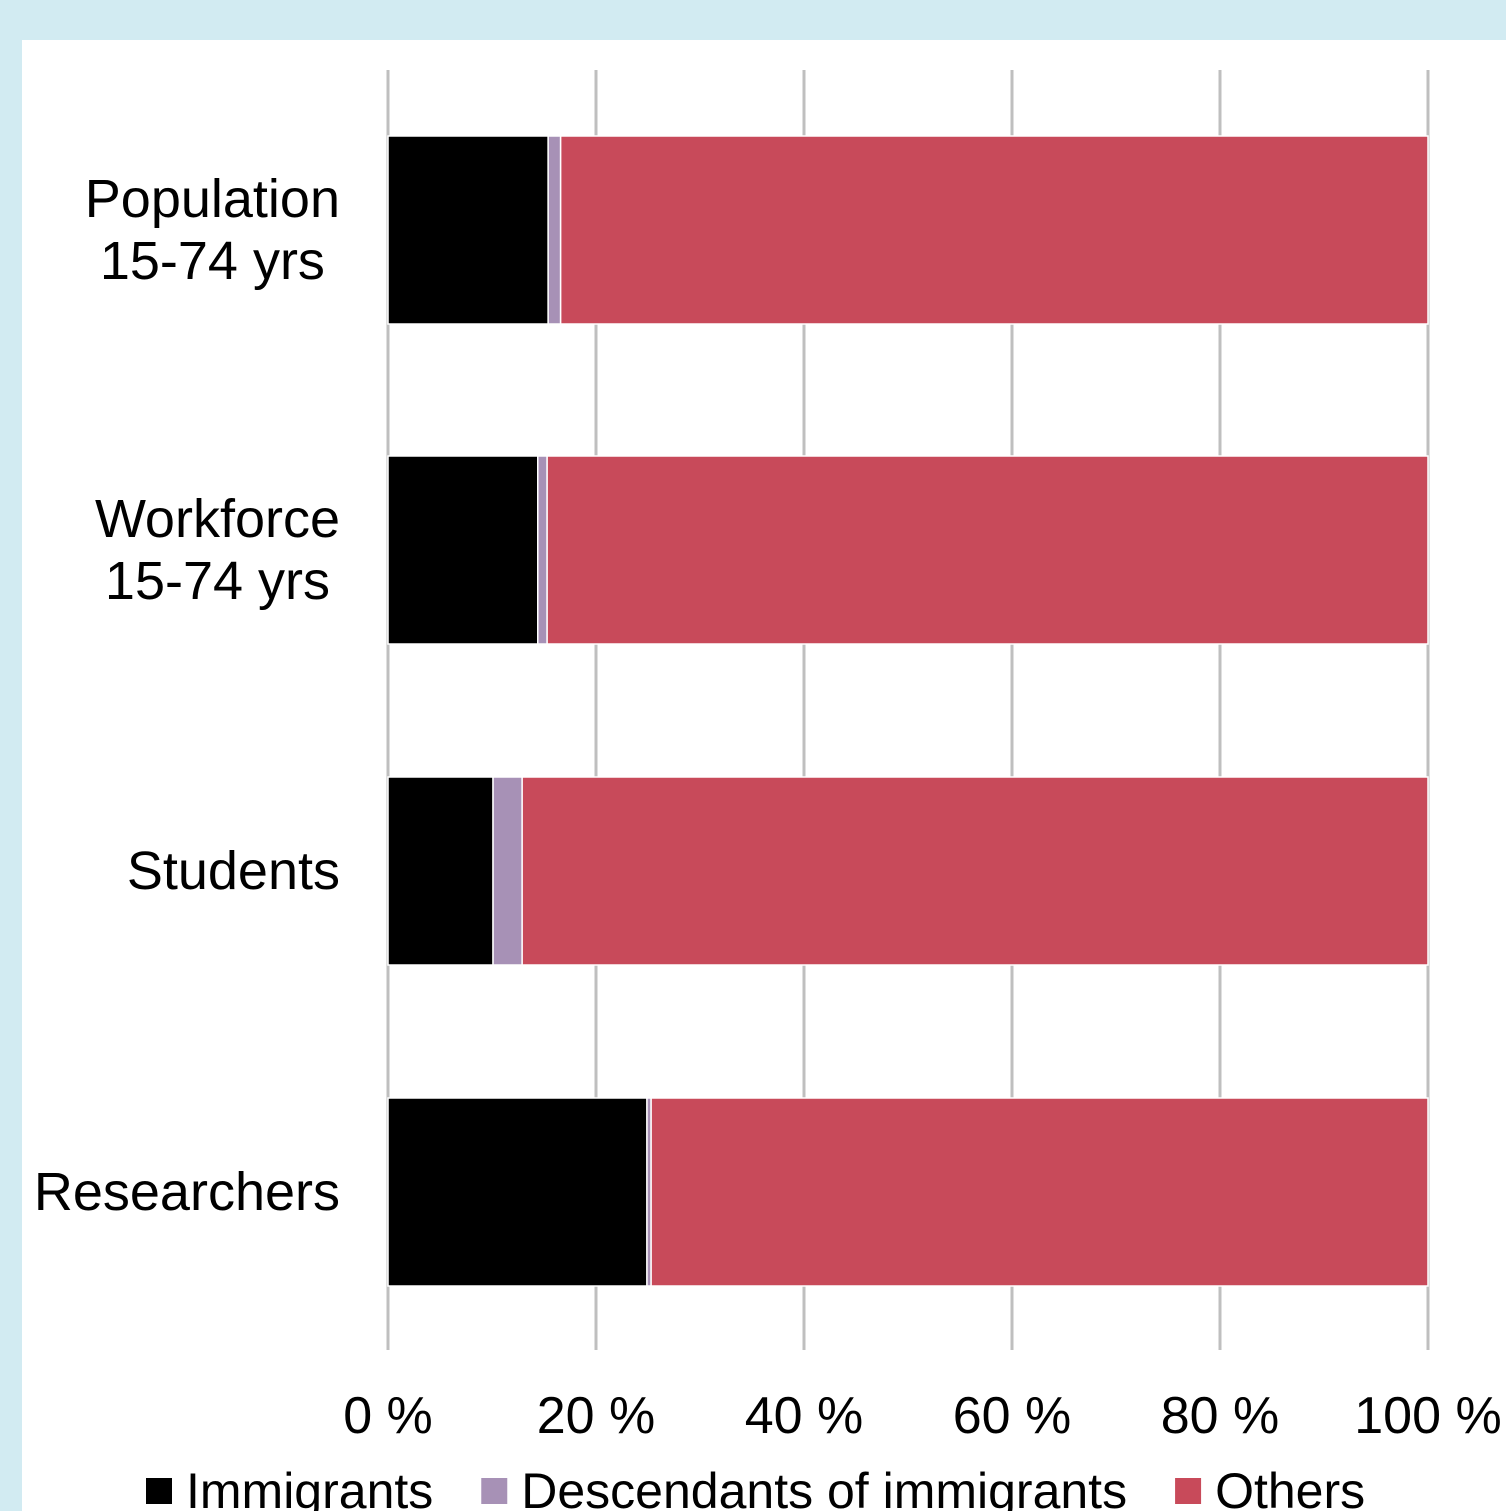  What do you see at coordinates (542, 550) in the screenshot?
I see `bar-workforce-descendants-of-immigrants` at bounding box center [542, 550].